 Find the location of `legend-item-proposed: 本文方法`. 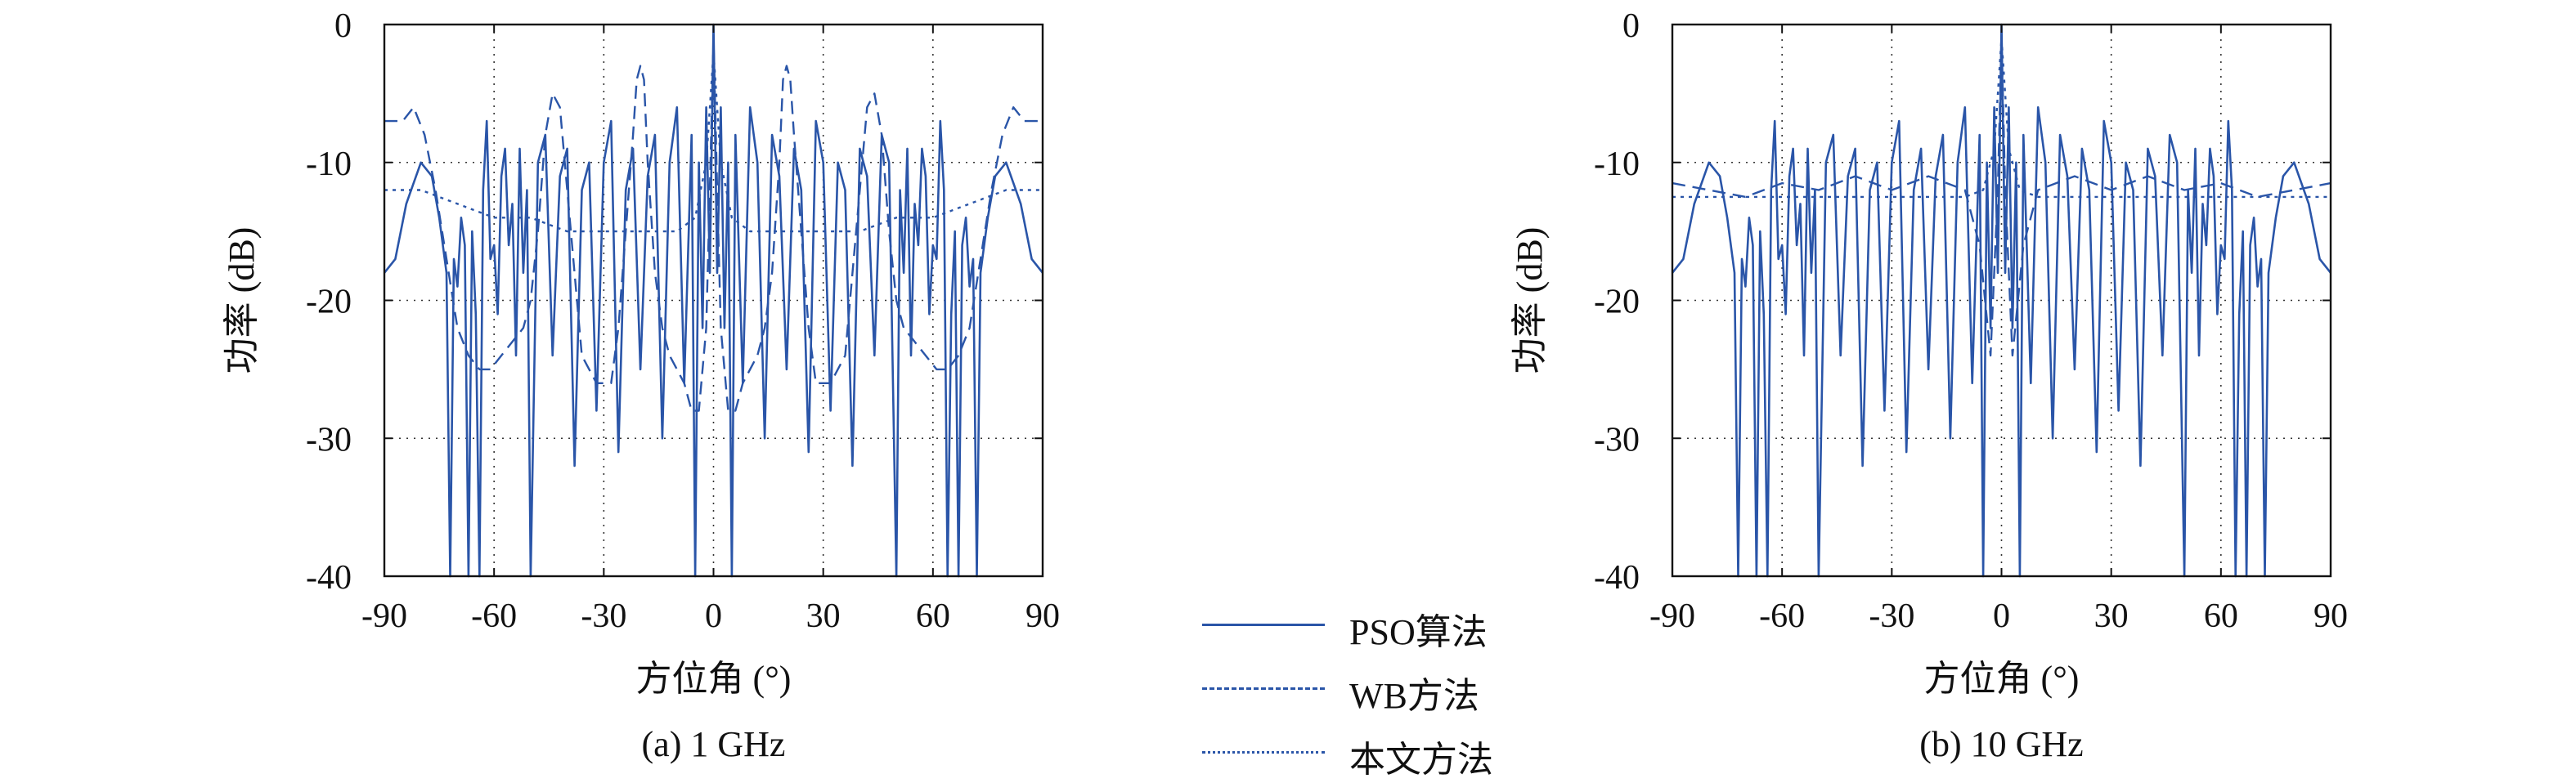

legend-item-proposed: 本文方法 is located at coordinates (1374, 754).